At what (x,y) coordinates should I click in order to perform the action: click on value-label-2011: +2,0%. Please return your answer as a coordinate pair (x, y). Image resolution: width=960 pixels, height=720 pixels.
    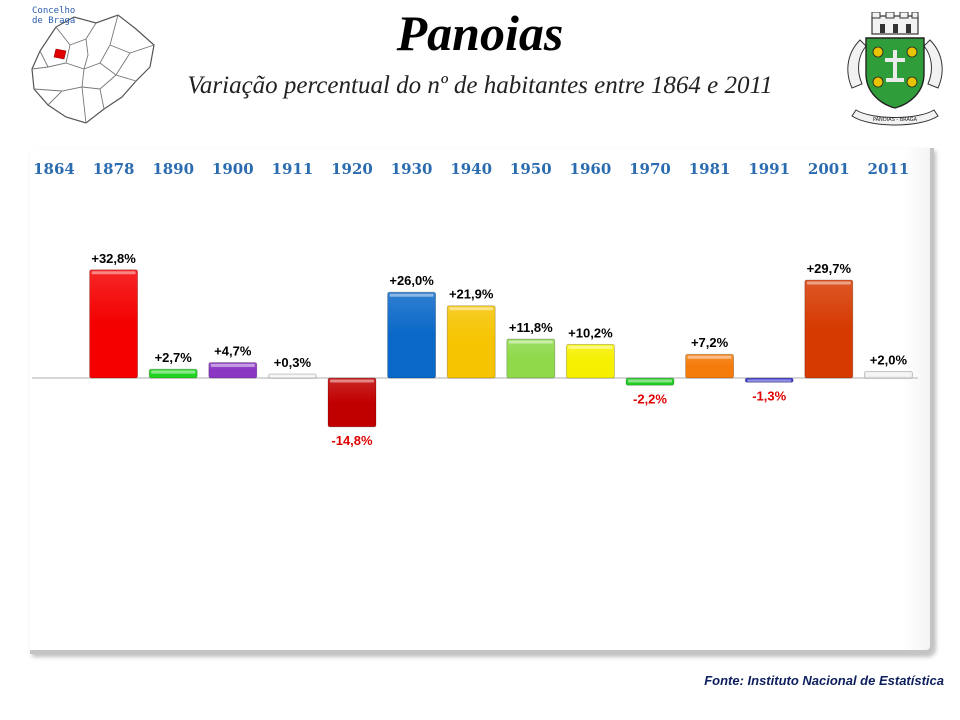
    Looking at the image, I should click on (889, 359).